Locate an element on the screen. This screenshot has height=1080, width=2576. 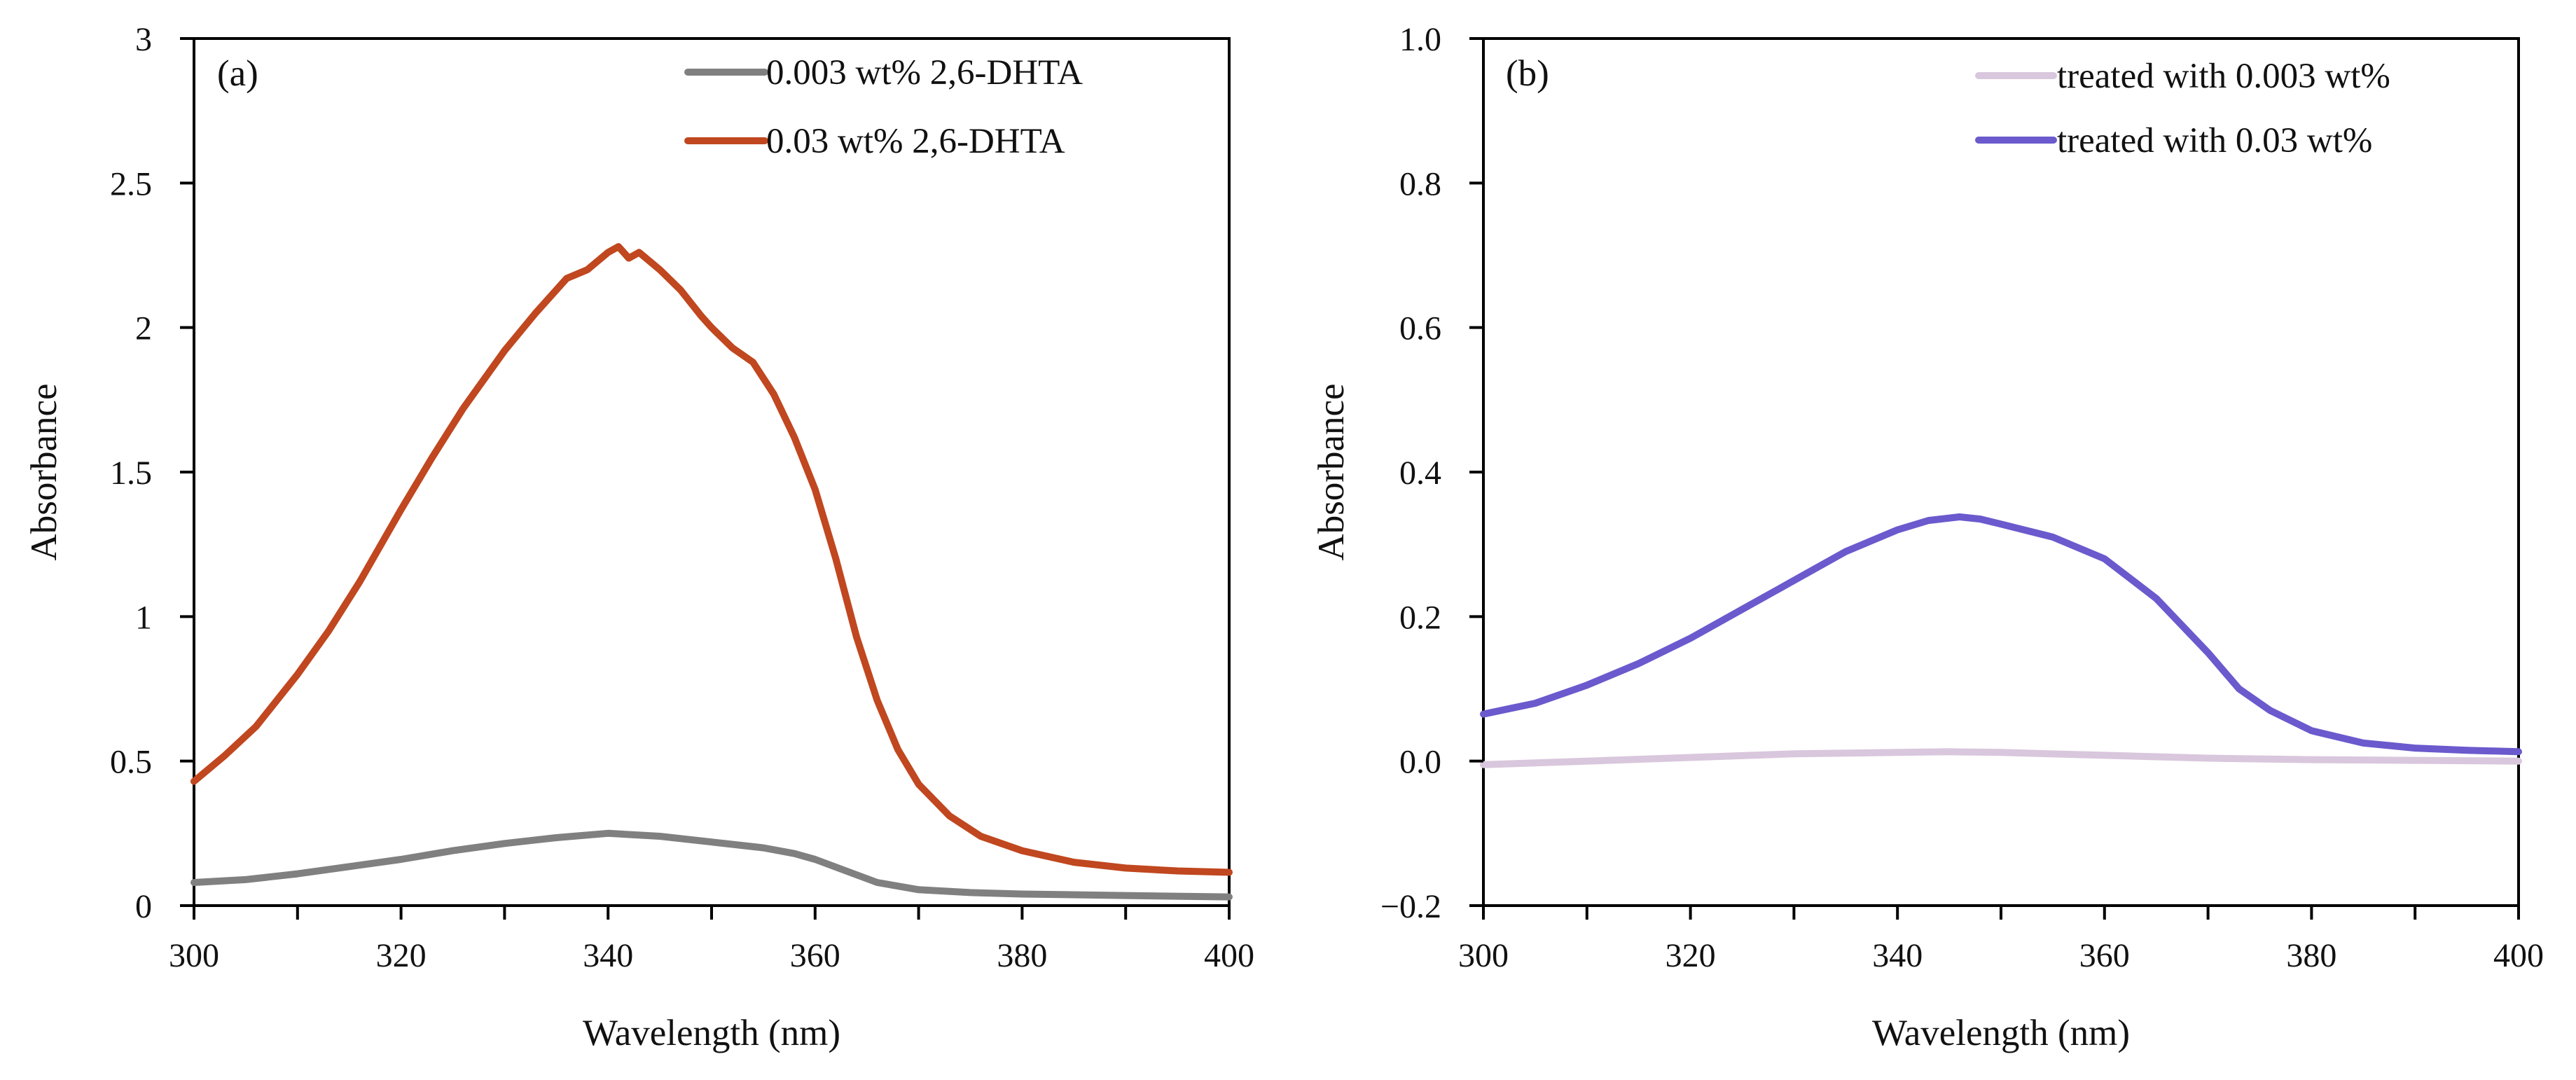
panel-b-x-tick-label-3: 360 is located at coordinates (2105, 955).